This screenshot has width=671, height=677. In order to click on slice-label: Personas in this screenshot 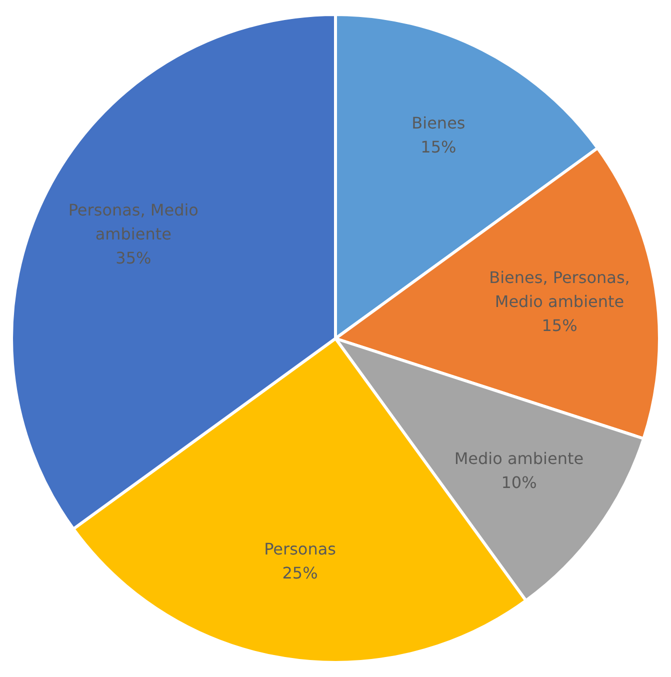, I will do `click(300, 549)`.